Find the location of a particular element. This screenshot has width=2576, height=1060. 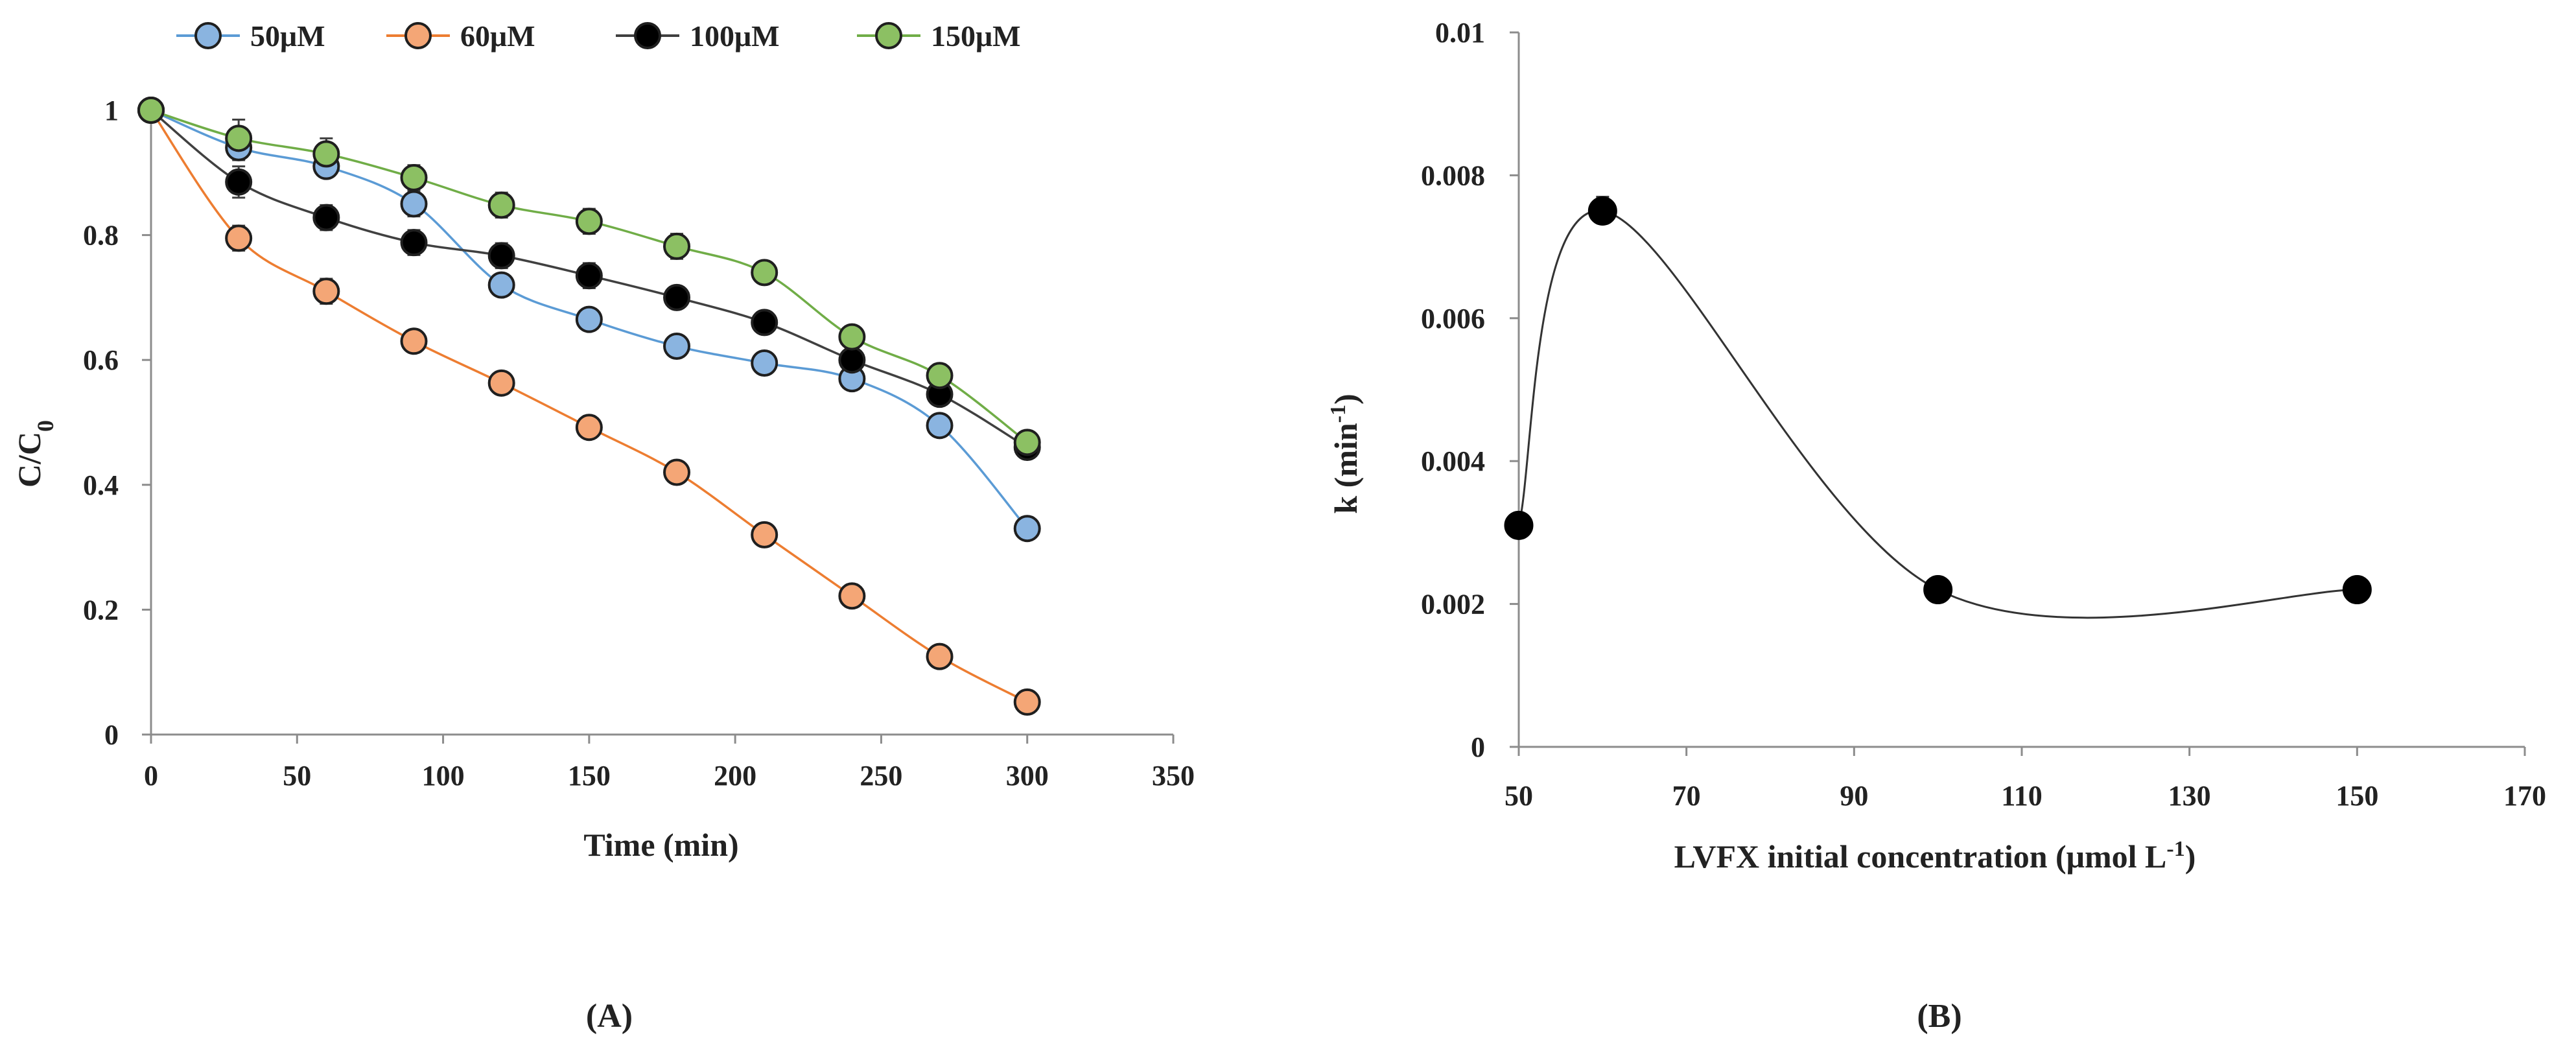

panel-b-x-tick-label: 90 is located at coordinates (1854, 796).